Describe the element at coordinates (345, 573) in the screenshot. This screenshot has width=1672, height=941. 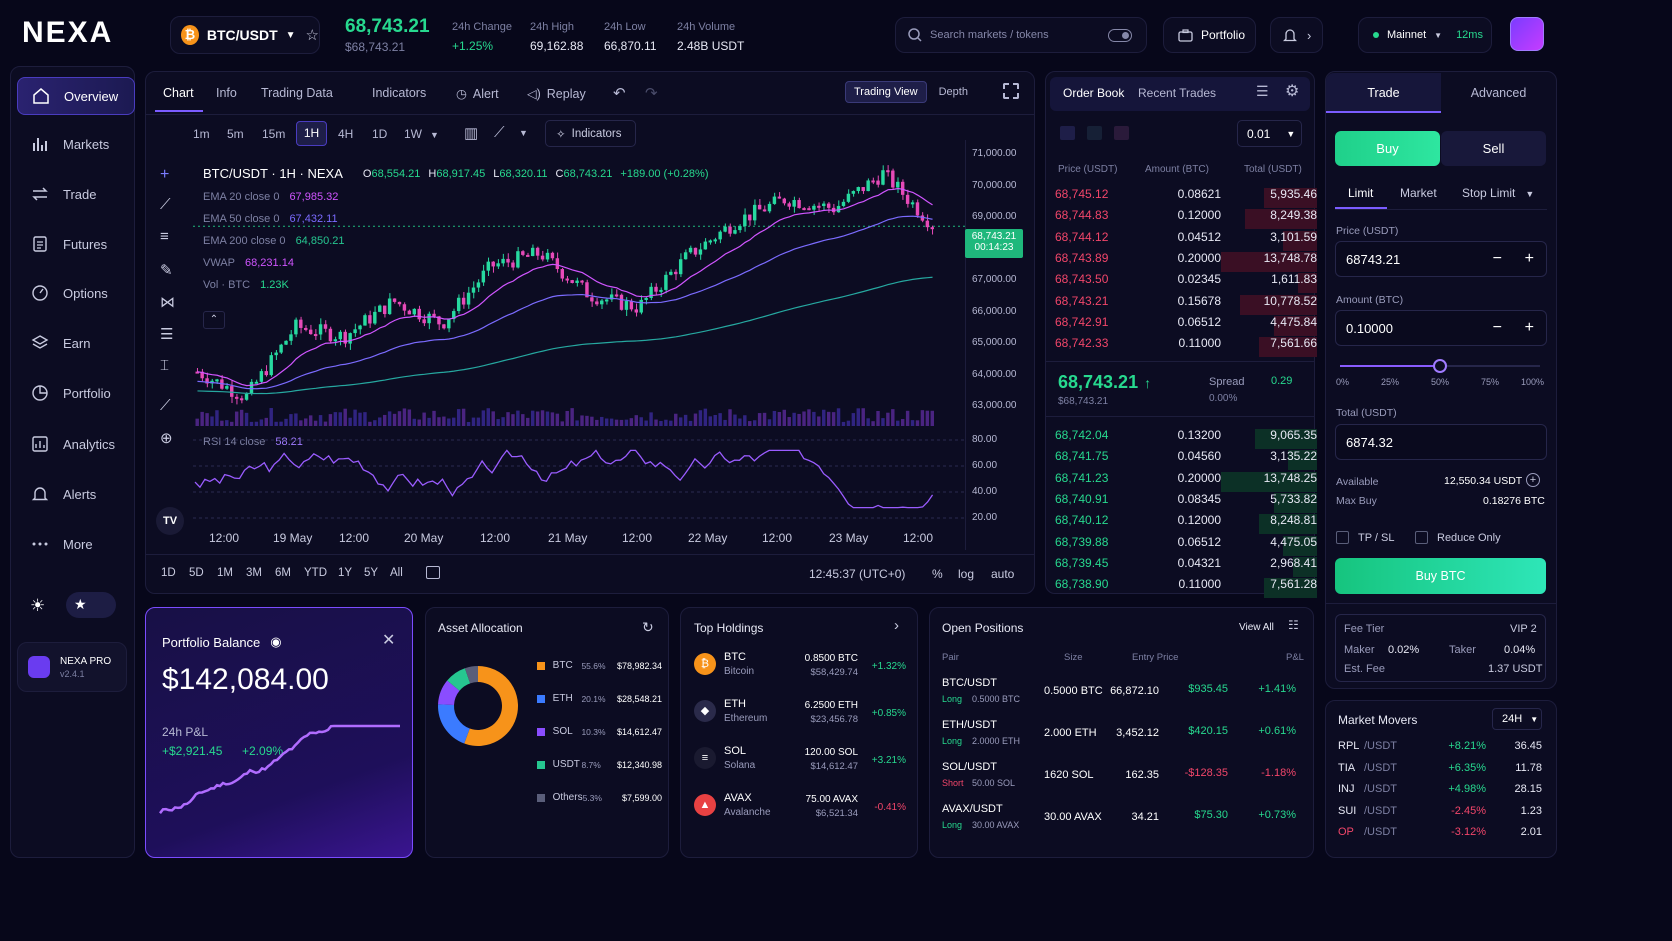
I see `range-1y: 1Y` at that location.